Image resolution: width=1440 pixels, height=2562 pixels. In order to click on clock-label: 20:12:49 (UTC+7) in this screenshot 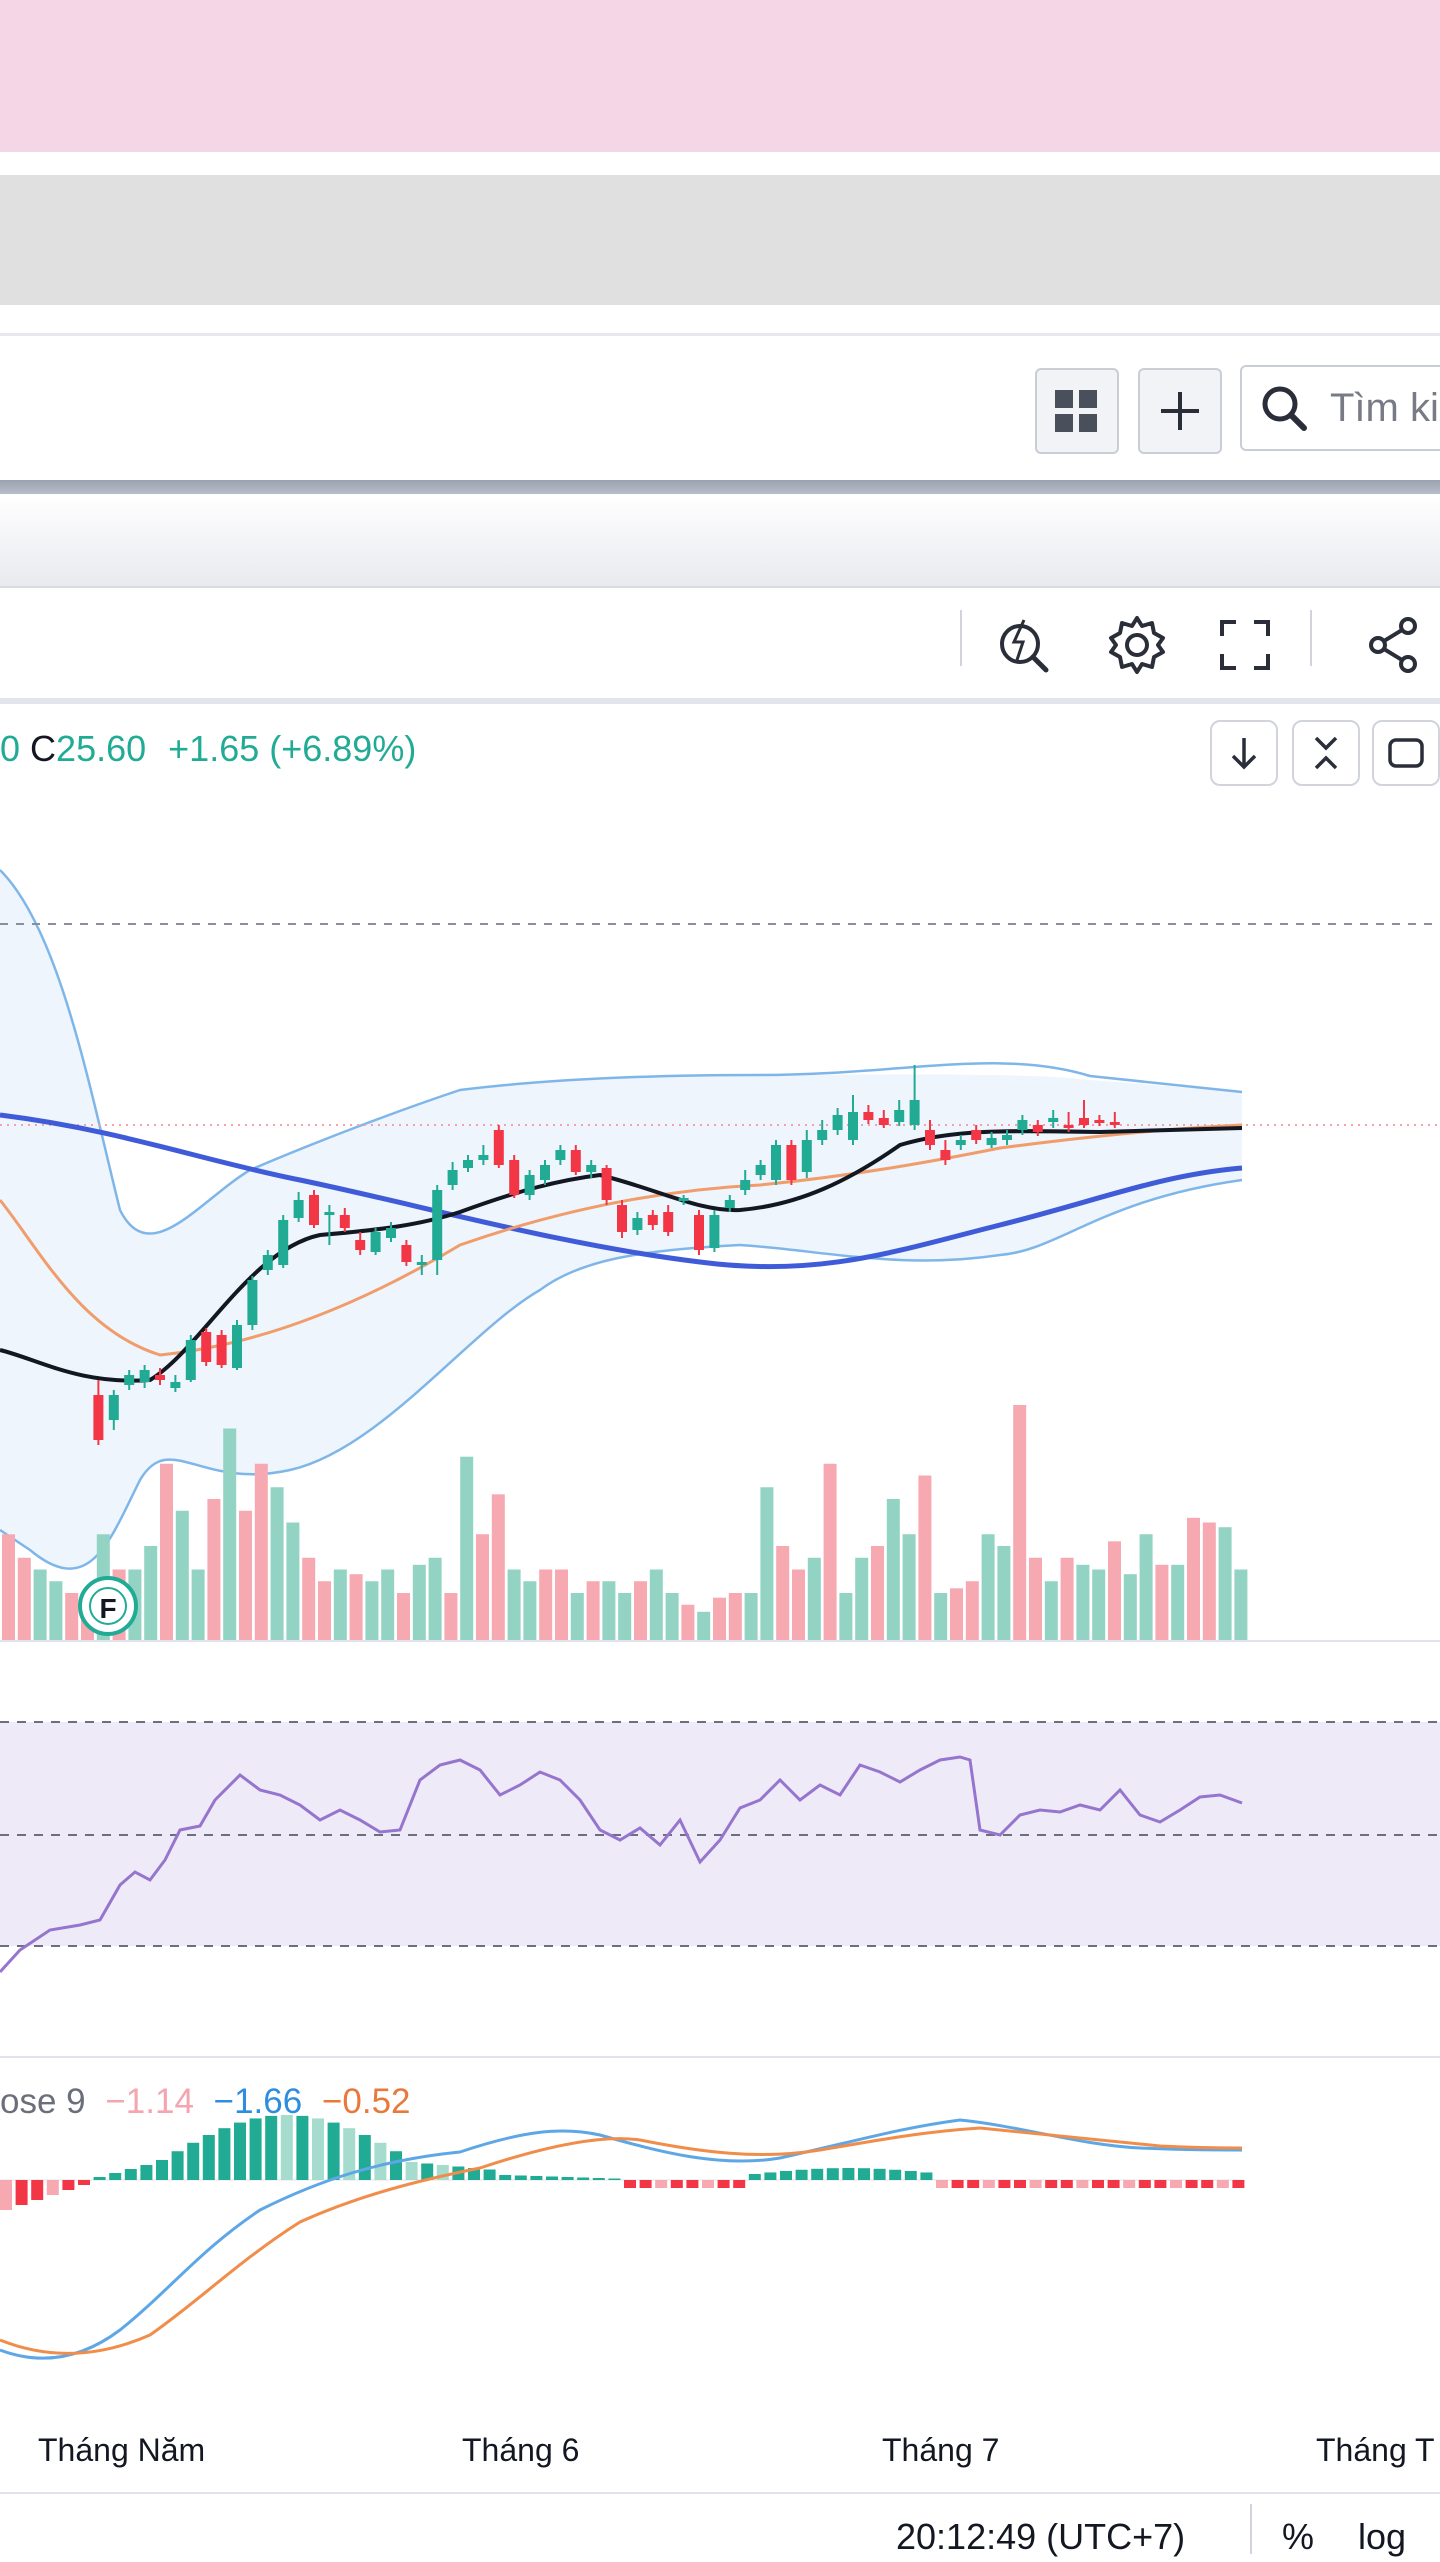, I will do `click(1041, 2536)`.